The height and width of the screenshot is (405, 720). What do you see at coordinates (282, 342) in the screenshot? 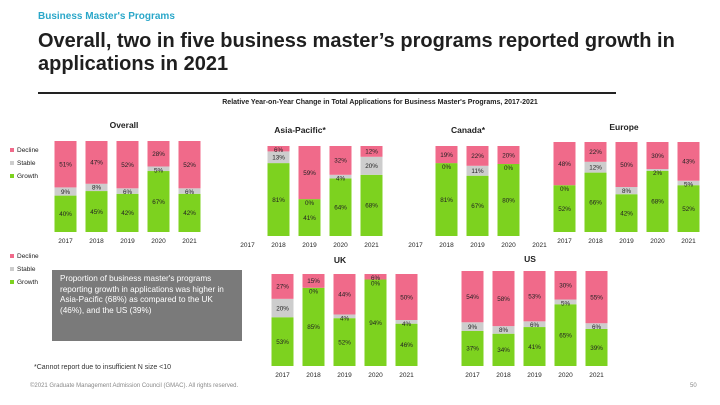
I see `growth-data-label: 53%` at bounding box center [282, 342].